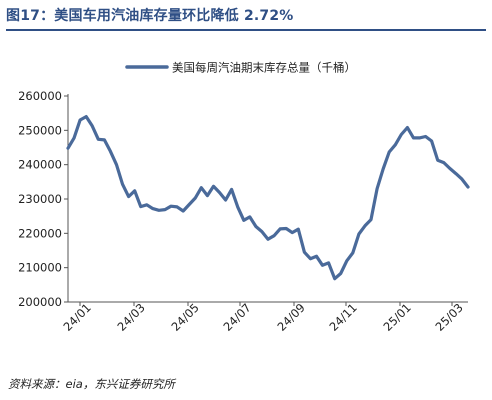 The height and width of the screenshot is (400, 492). I want to click on x-tick-label: 25/01, so click(396, 316).